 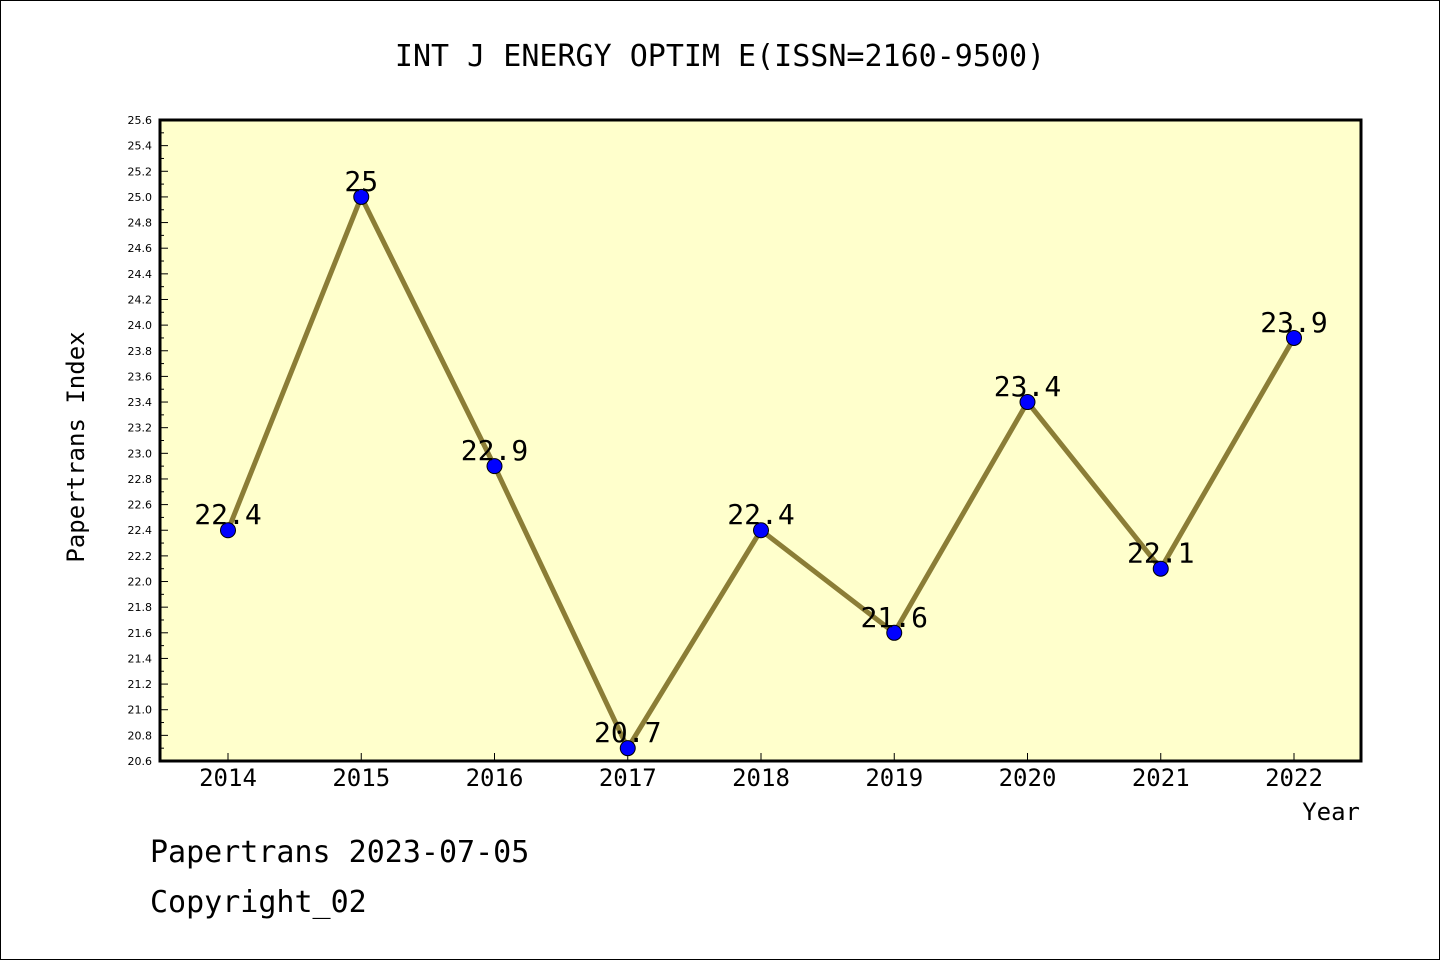 What do you see at coordinates (1160, 553) in the screenshot?
I see `data-label: 22.1` at bounding box center [1160, 553].